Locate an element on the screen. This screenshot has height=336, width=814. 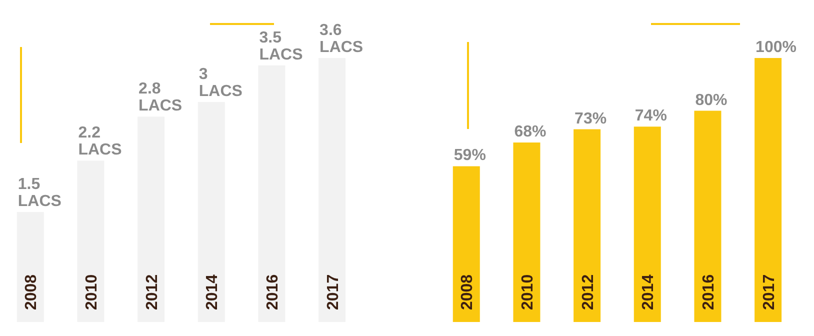
data-label: 3 LACS is located at coordinates (220, 83).